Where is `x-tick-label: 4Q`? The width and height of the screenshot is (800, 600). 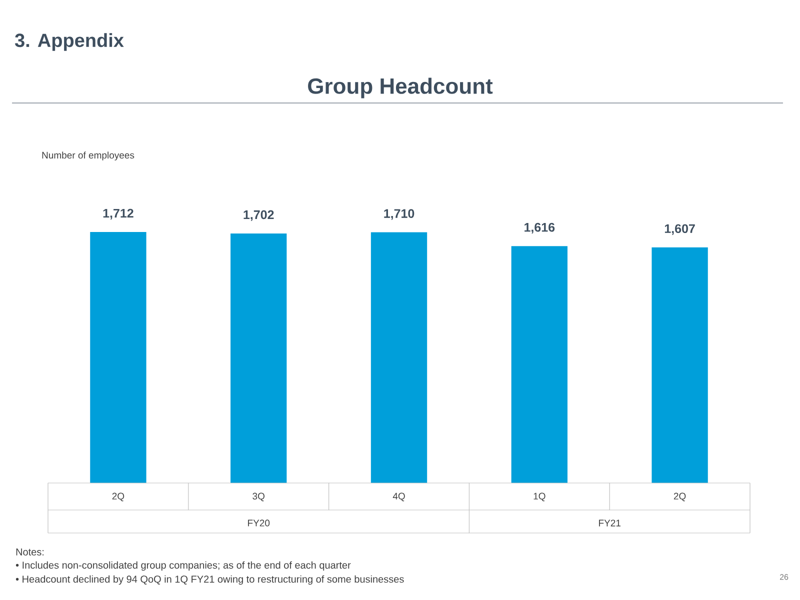
x-tick-label: 4Q is located at coordinates (398, 497).